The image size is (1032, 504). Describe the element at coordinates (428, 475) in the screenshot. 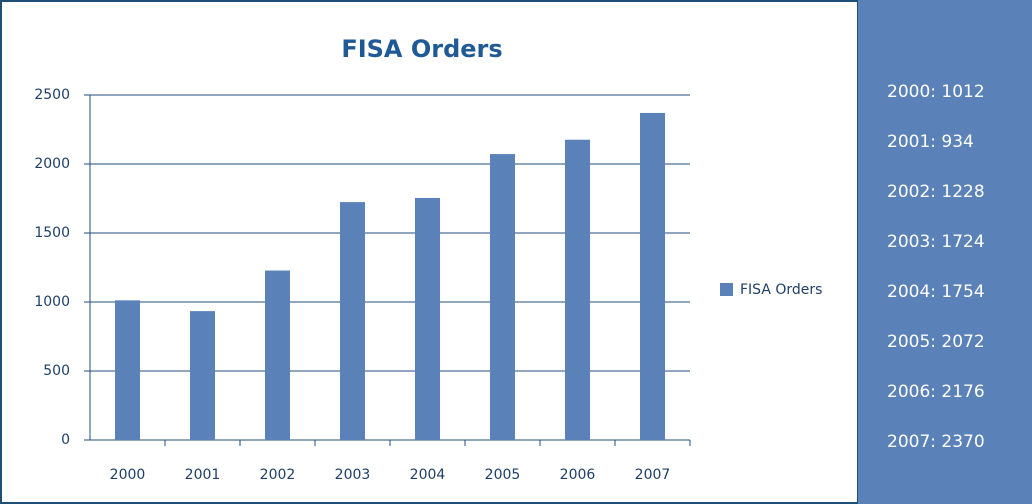

I see `x-tick-label: 2004` at that location.